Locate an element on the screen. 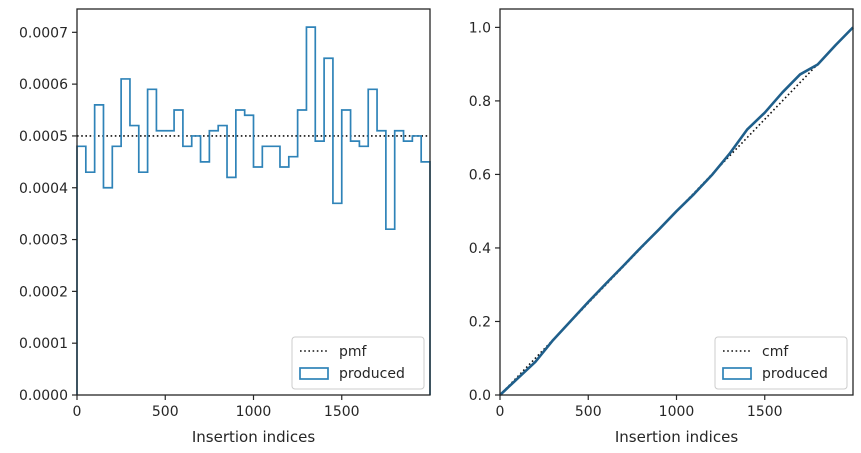 This screenshot has height=453, width=861. y-tick-label: 0.2 is located at coordinates (480, 322).